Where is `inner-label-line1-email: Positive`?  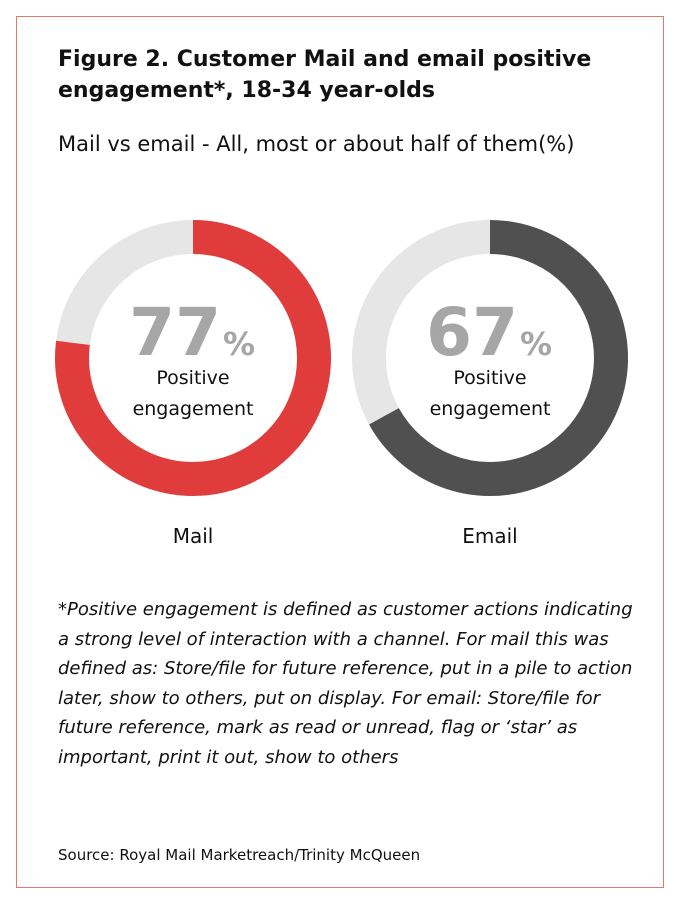 inner-label-line1-email: Positive is located at coordinates (489, 378).